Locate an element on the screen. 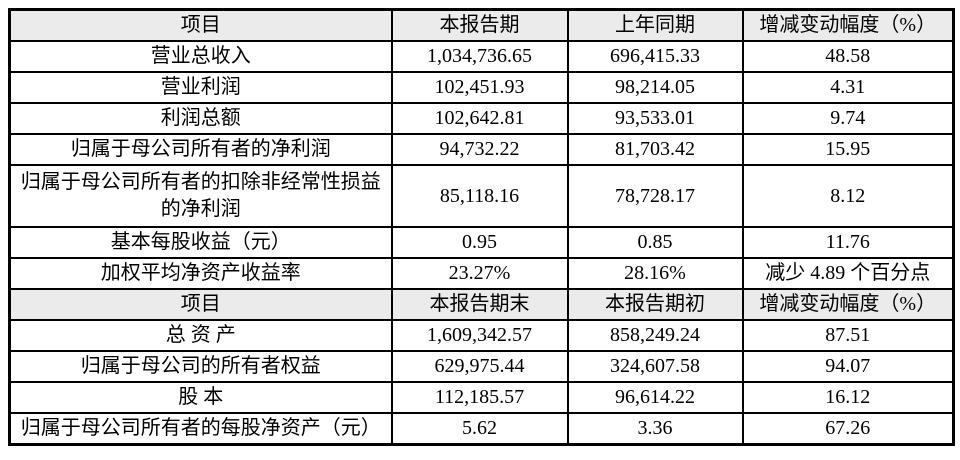 The height and width of the screenshot is (460, 960). period-begin-value-cell: 96,614.22 is located at coordinates (655, 397).